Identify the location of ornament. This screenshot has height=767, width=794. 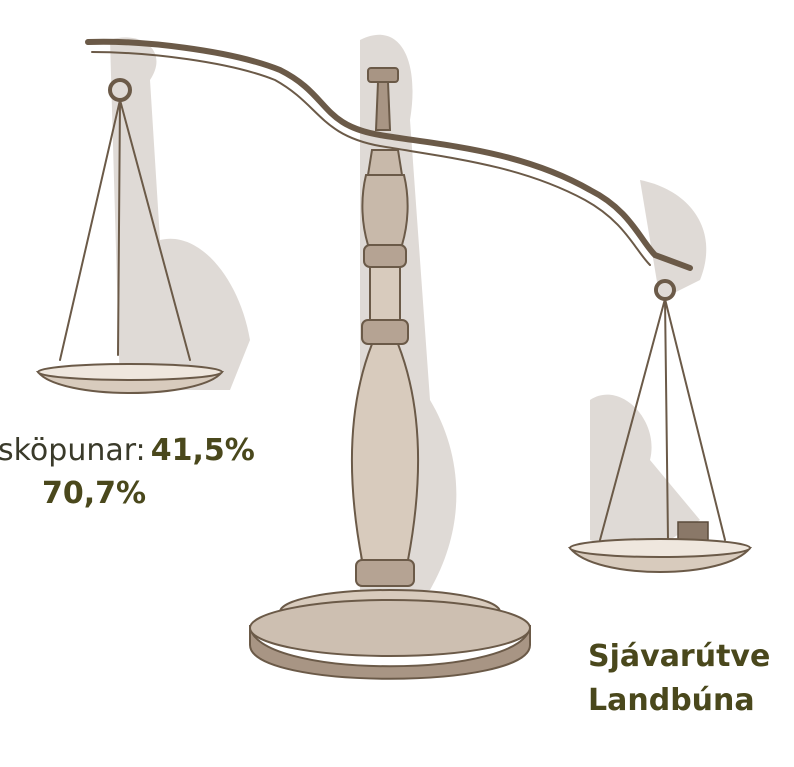
(383, 75).